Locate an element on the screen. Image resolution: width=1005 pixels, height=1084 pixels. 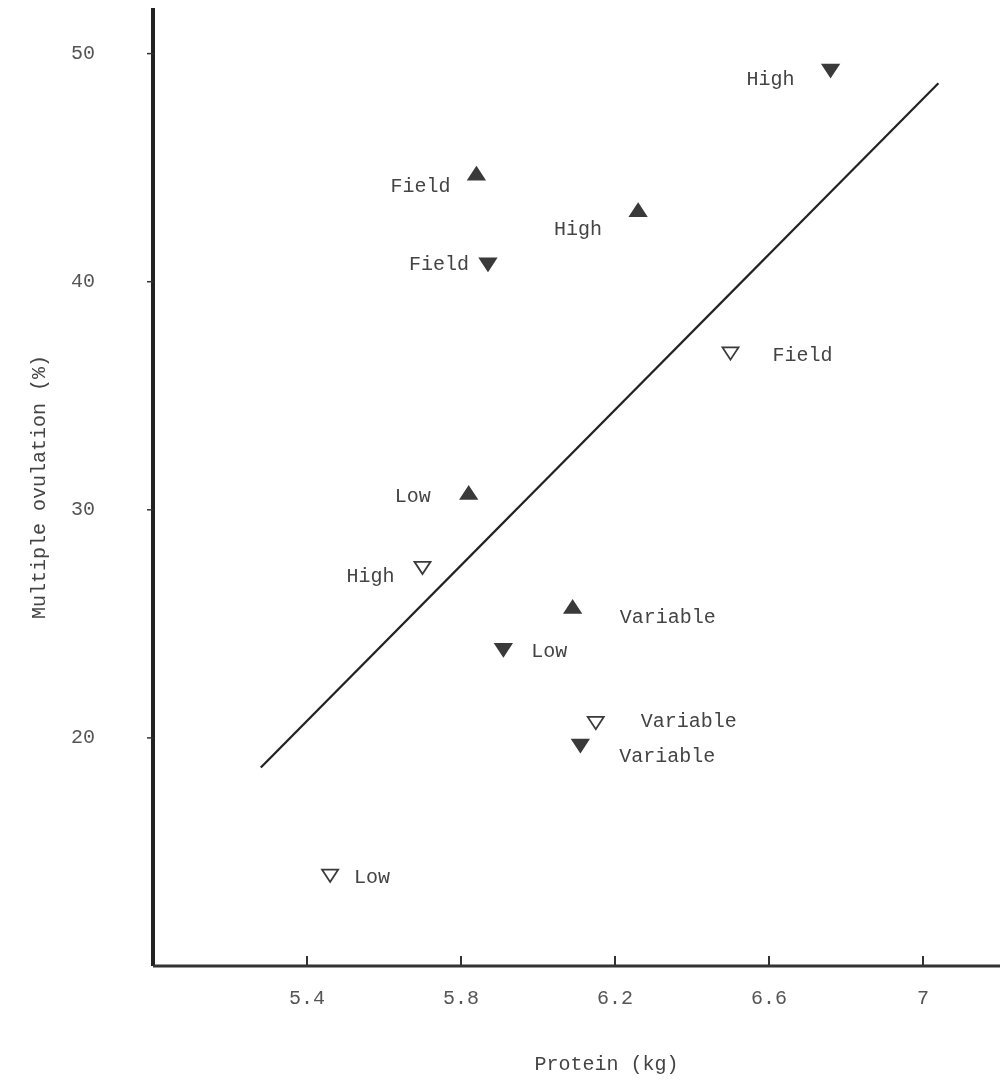
x-tick-label: 6.6 is located at coordinates (769, 998).